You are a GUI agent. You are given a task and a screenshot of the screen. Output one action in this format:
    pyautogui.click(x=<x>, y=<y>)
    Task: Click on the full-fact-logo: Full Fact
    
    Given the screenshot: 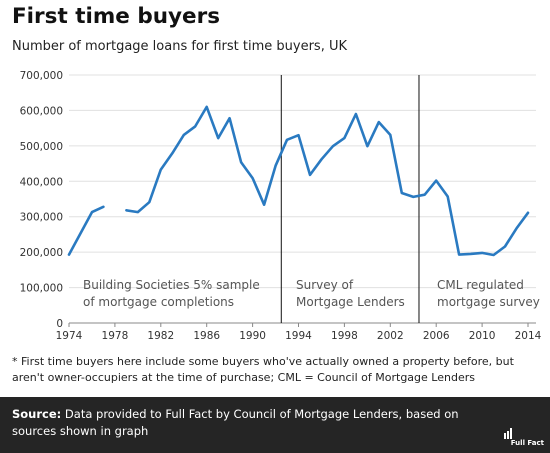 What is the action you would take?
    pyautogui.click(x=522, y=436)
    